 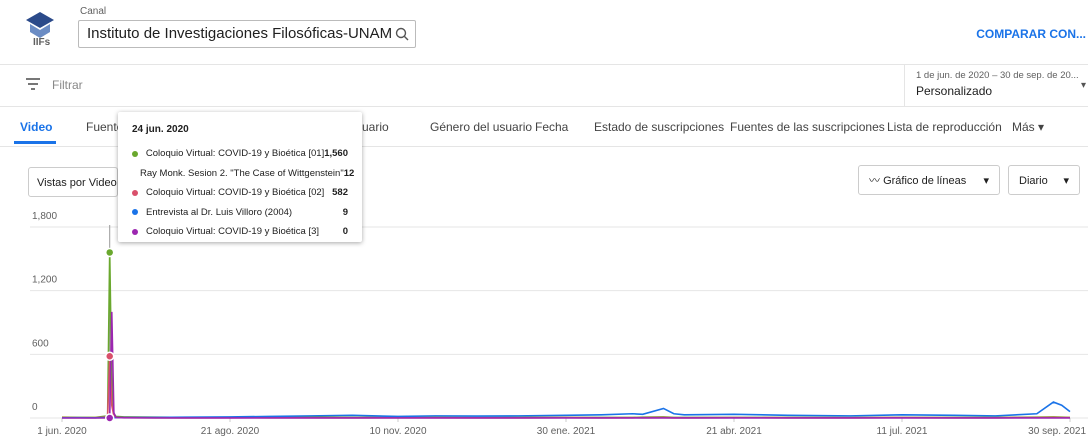 I want to click on channel-logo: IIFs, so click(x=40, y=29).